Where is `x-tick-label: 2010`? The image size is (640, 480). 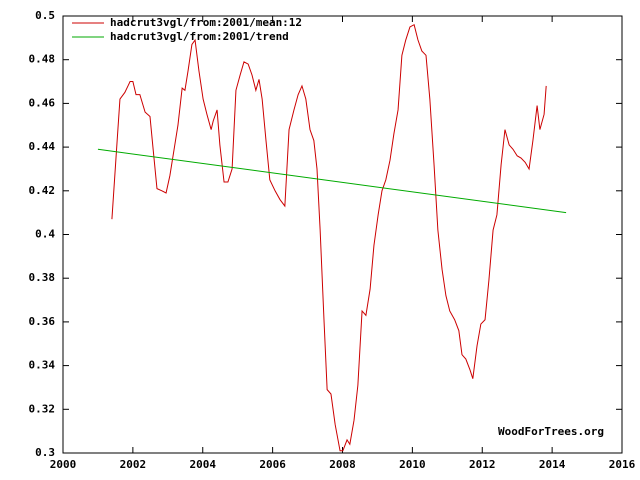
x-tick-label: 2010 is located at coordinates (412, 464).